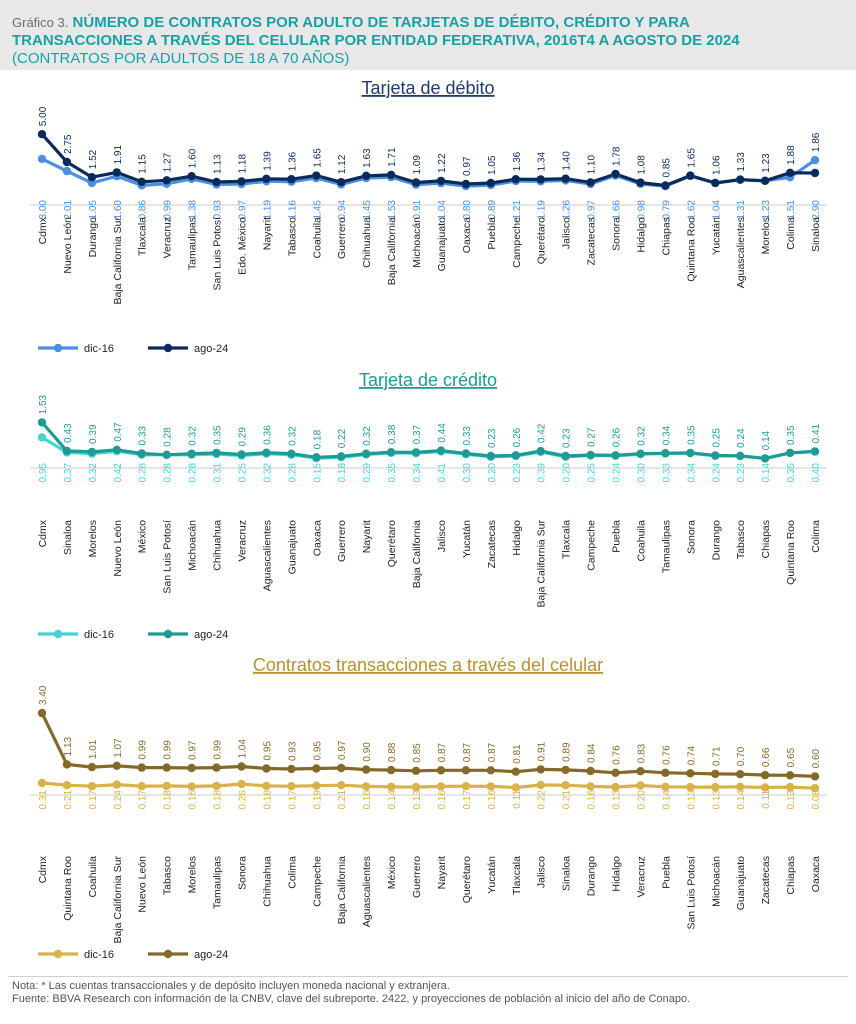 The image size is (856, 1024). What do you see at coordinates (43, 404) in the screenshot?
I see `data-label-ago24: 1.53` at bounding box center [43, 404].